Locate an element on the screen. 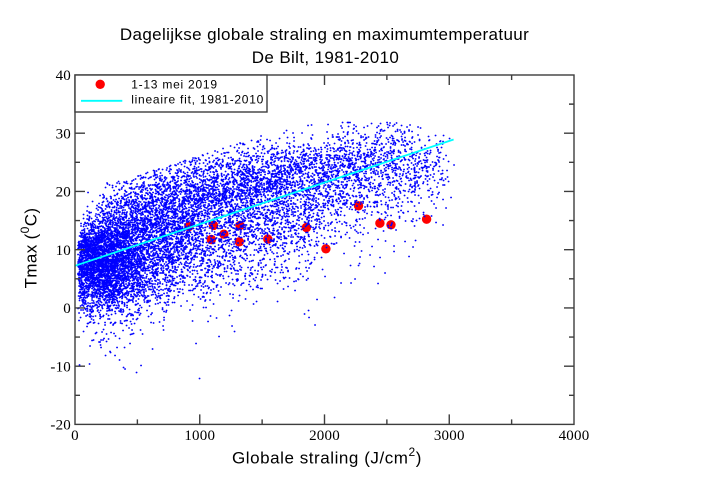 The width and height of the screenshot is (707, 500). svg-text: -20 is located at coordinates (60, 426).